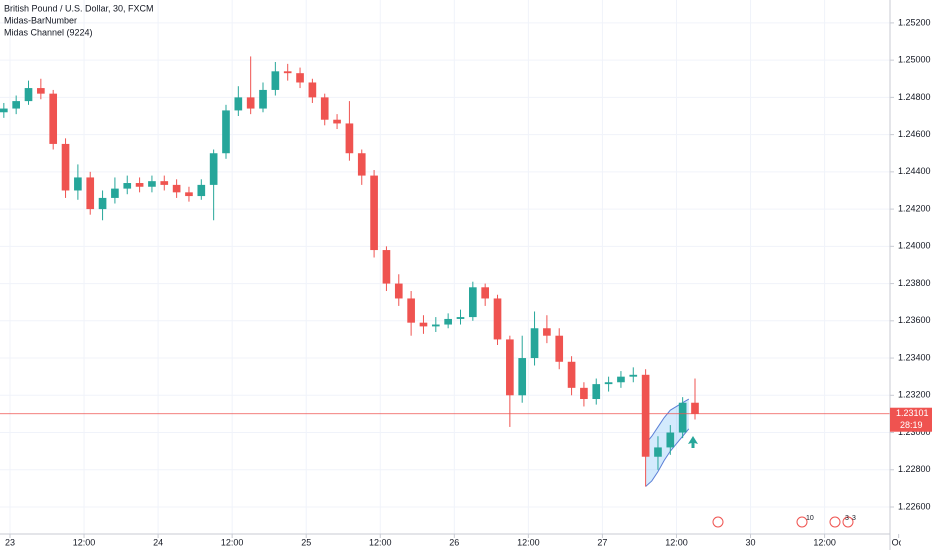  I want to click on event-count: 10, so click(810, 518).